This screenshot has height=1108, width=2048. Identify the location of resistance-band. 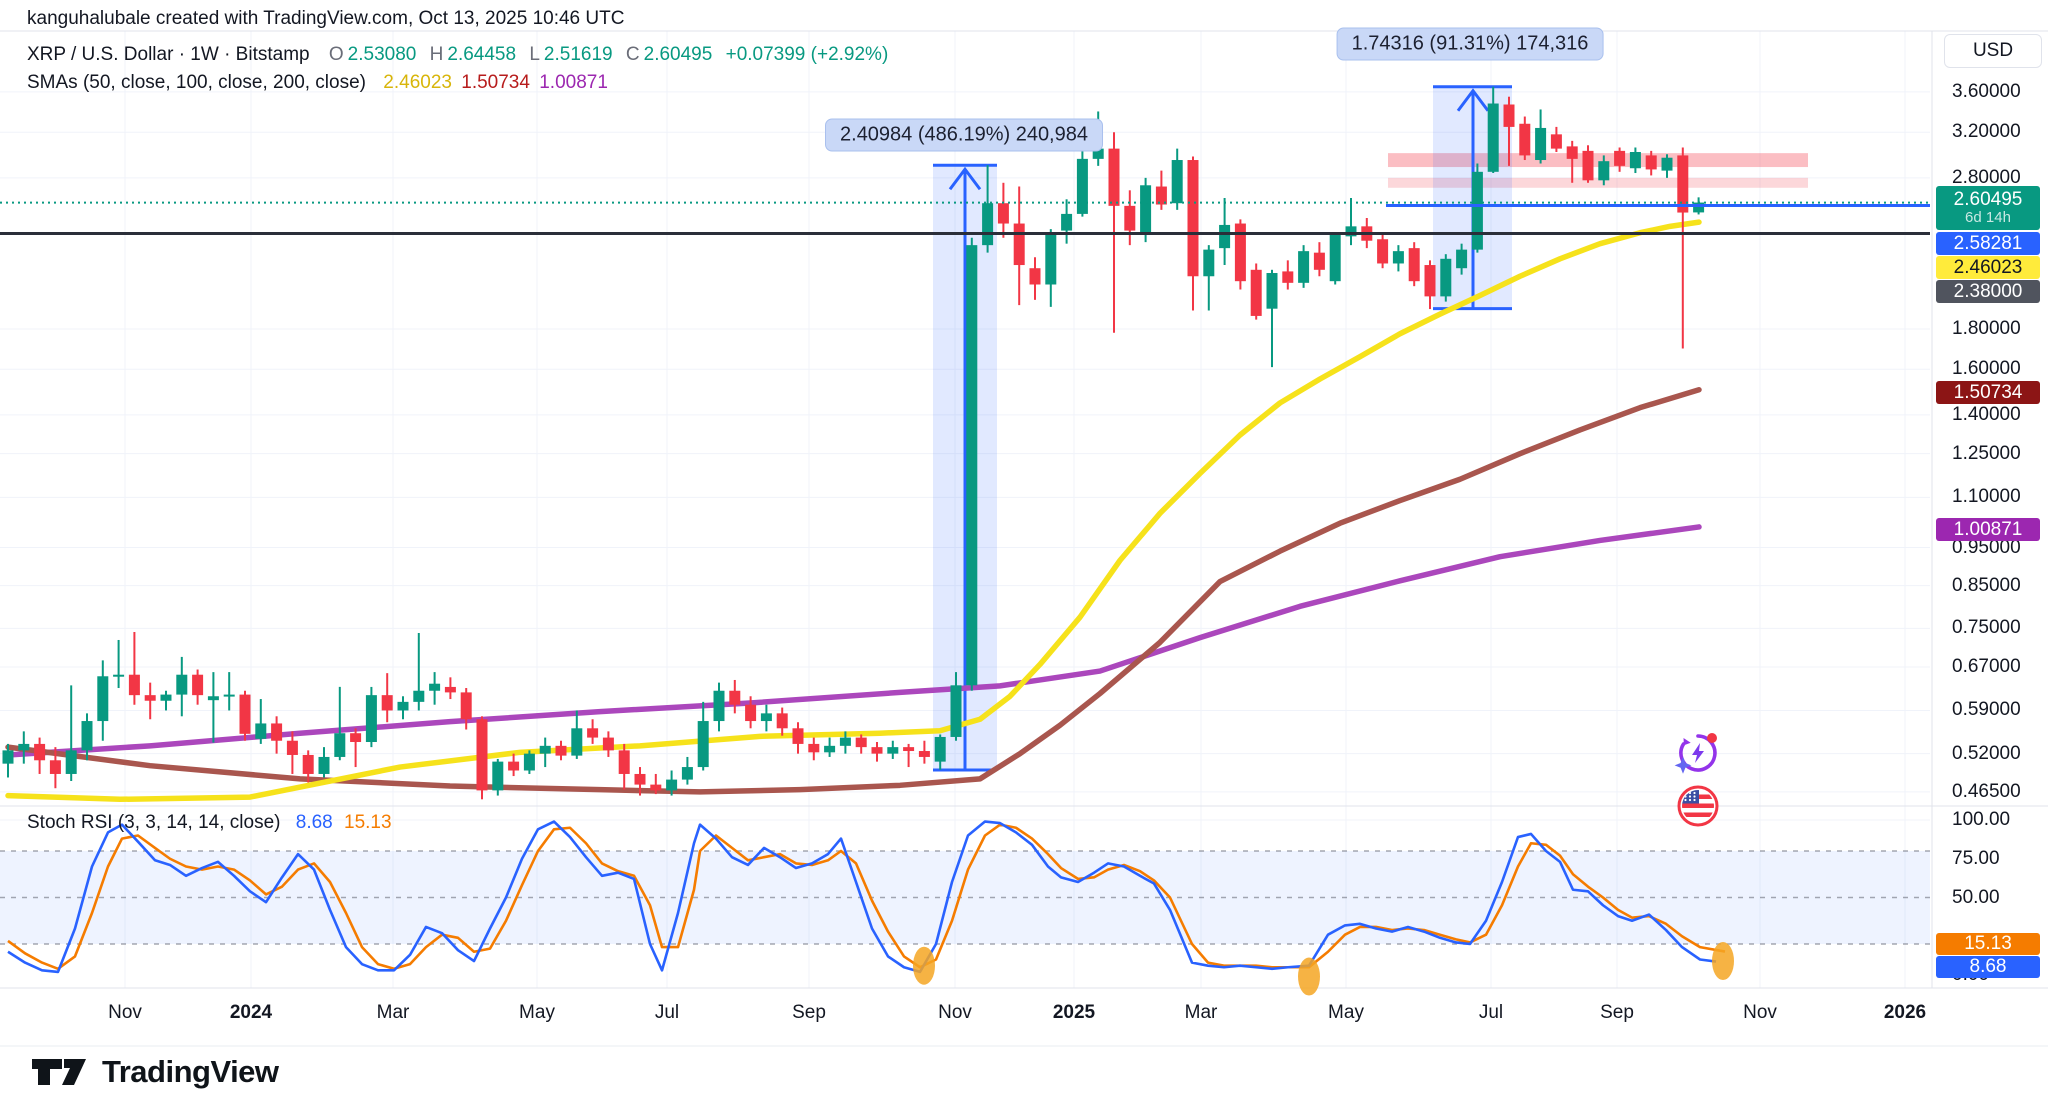
(1598, 182).